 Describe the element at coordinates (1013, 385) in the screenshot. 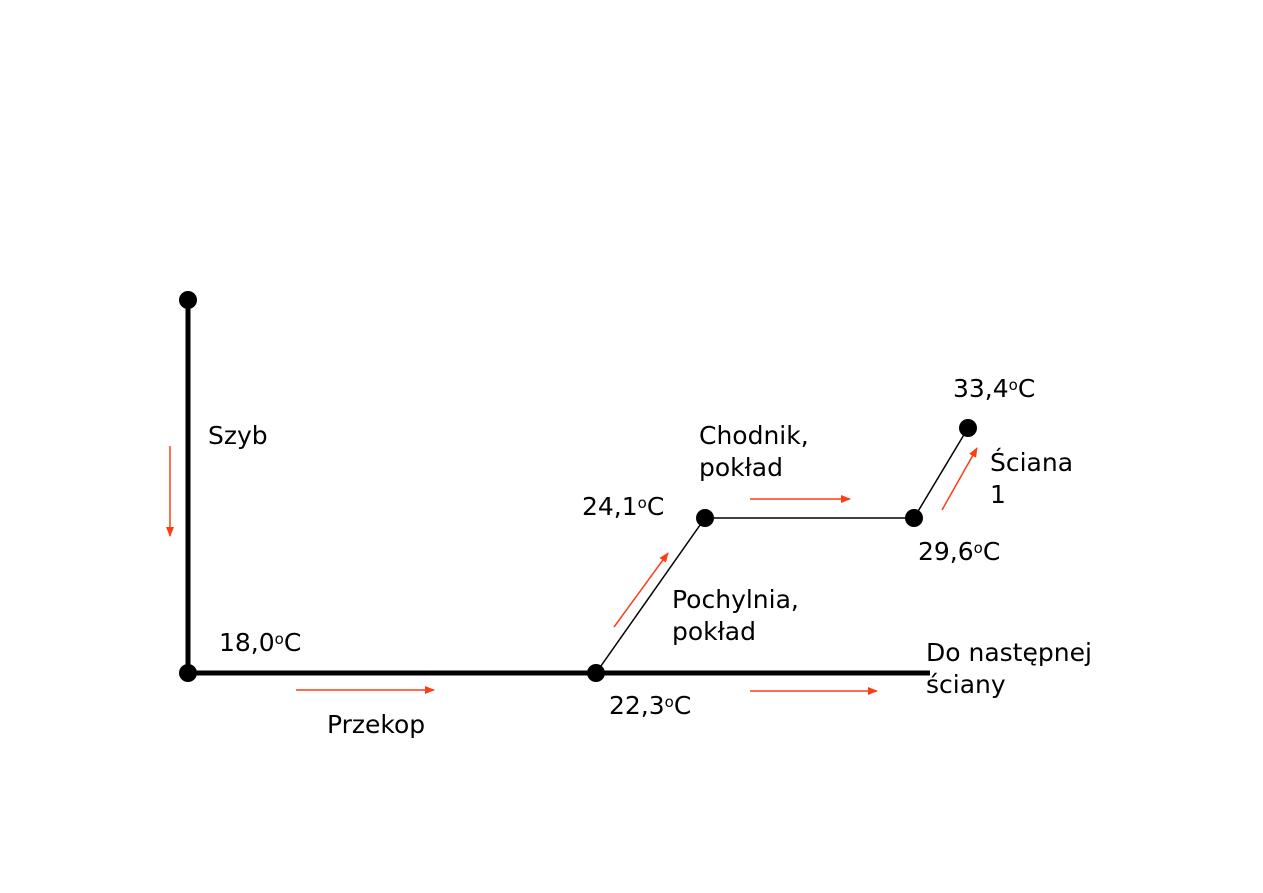

I see `temp-sciana-end-degree: o` at that location.